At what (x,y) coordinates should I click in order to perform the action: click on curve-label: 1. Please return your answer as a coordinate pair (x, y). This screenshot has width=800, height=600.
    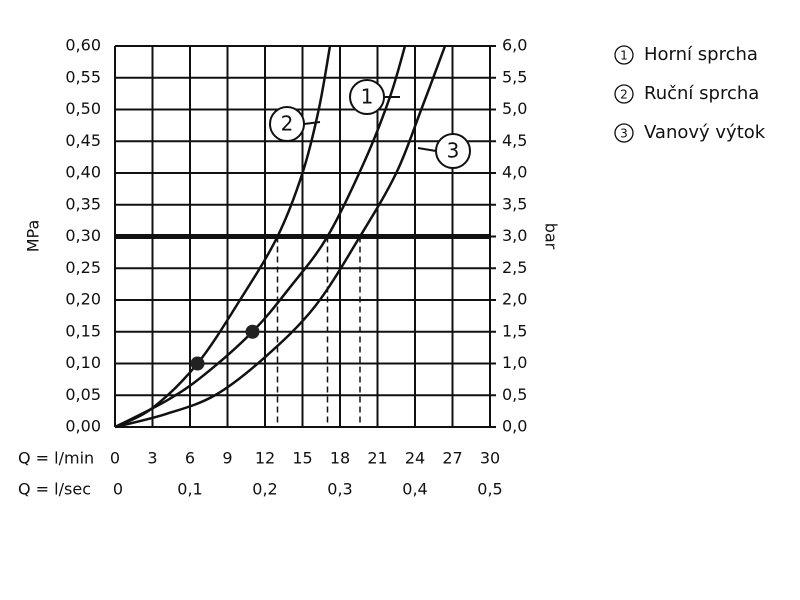
    Looking at the image, I should click on (367, 97).